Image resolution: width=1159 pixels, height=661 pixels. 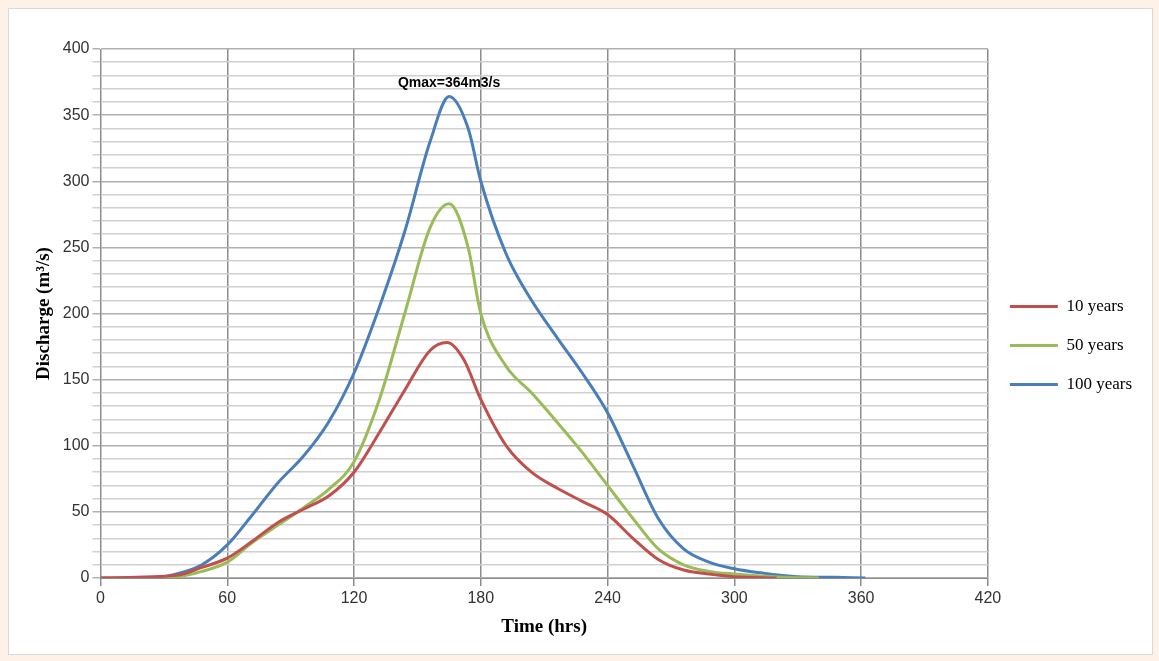 What do you see at coordinates (608, 598) in the screenshot?
I see `x-tick-label: 240` at bounding box center [608, 598].